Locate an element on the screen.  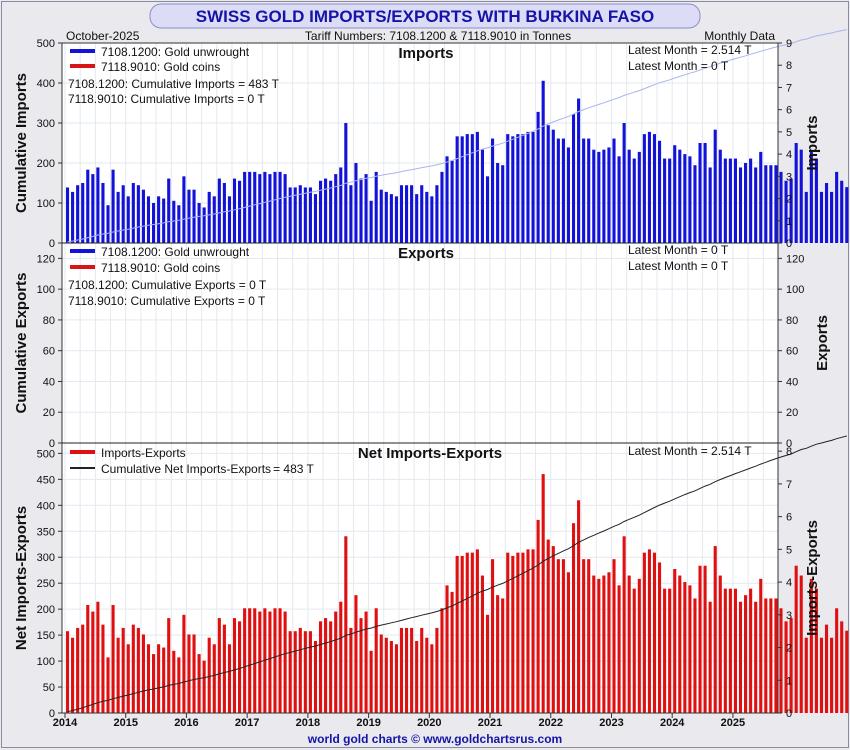
left-y-tick-label: 0 is located at coordinates (52, 244).